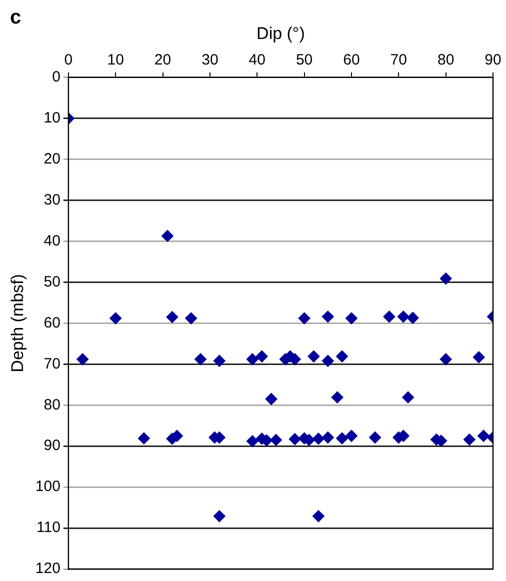  I want to click on y-axis-title: Depth (mbsf), so click(17, 323).